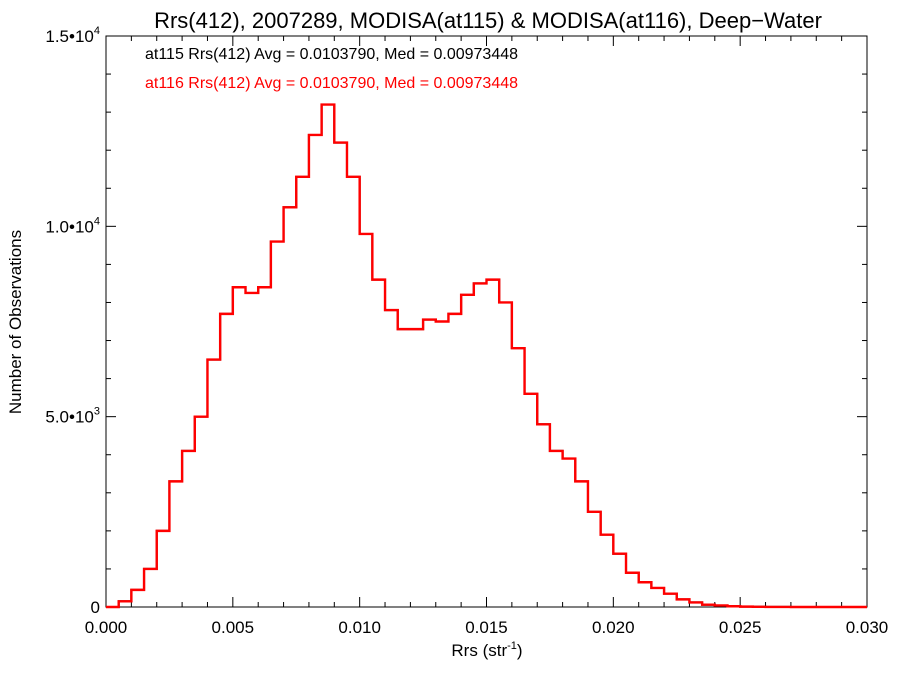  Describe the element at coordinates (106, 627) in the screenshot. I see `x-tick-label: 0.000` at that location.